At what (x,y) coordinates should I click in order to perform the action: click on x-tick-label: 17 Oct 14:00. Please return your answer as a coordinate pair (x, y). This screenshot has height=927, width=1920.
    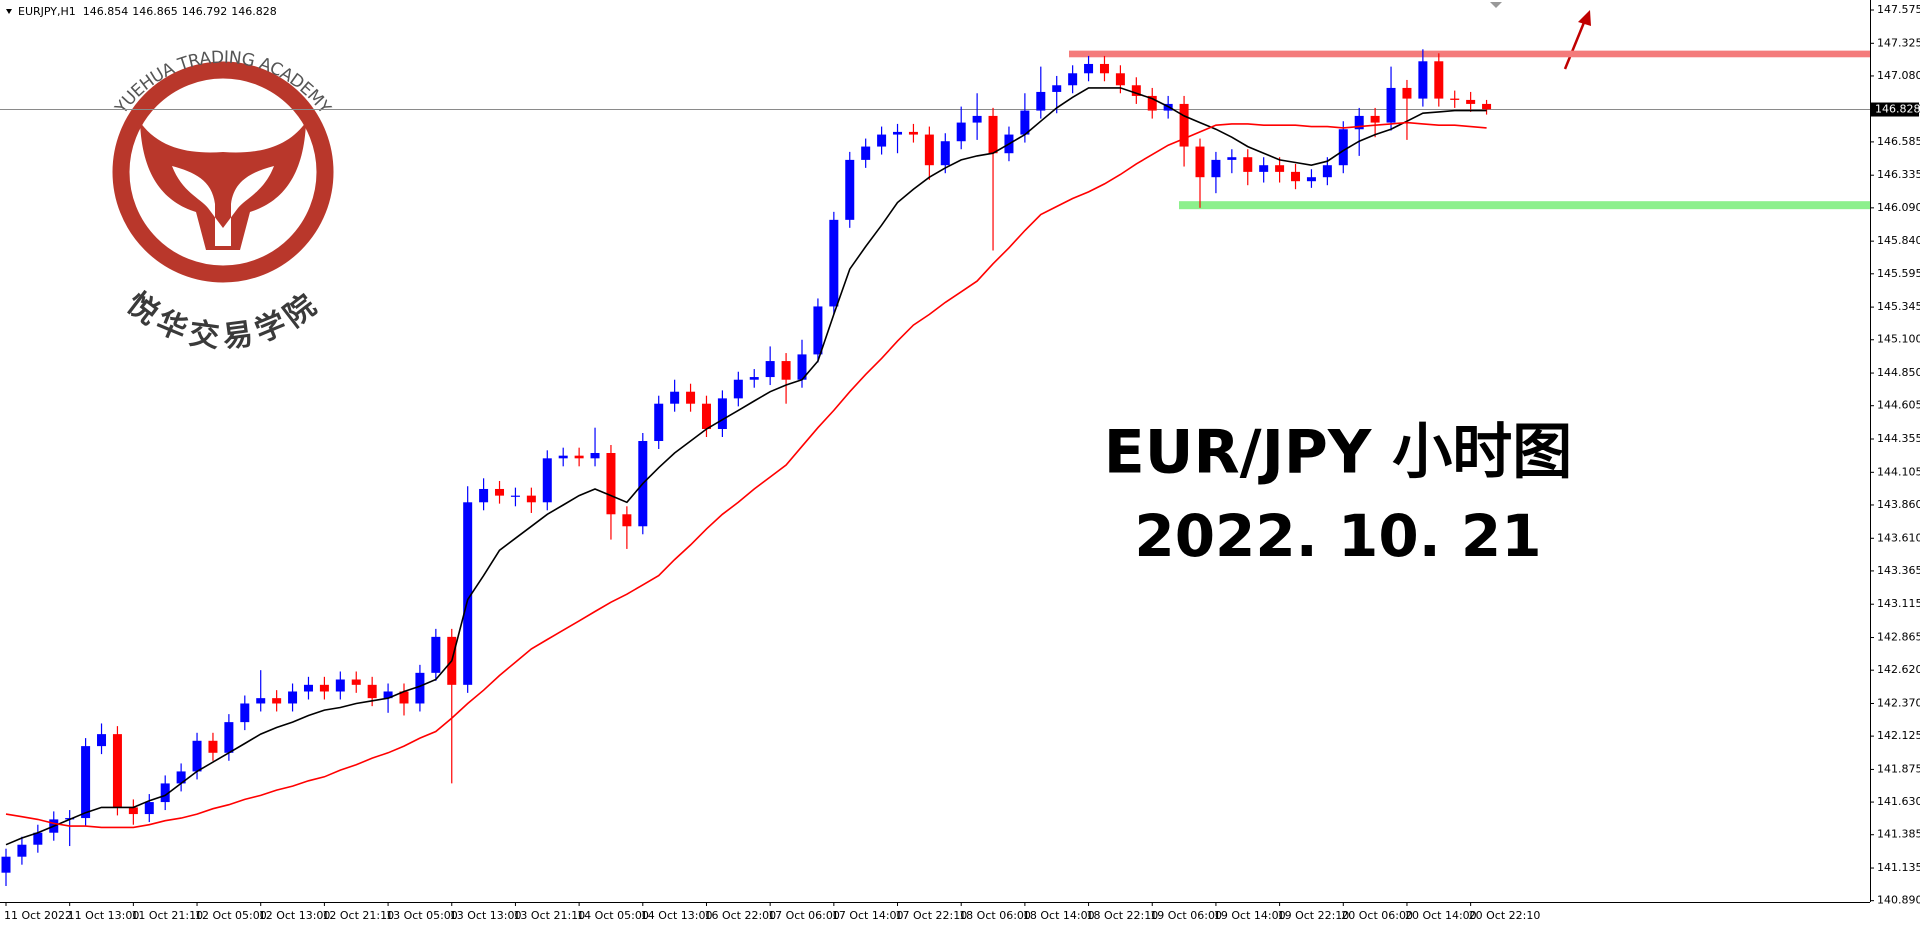
    Looking at the image, I should click on (868, 915).